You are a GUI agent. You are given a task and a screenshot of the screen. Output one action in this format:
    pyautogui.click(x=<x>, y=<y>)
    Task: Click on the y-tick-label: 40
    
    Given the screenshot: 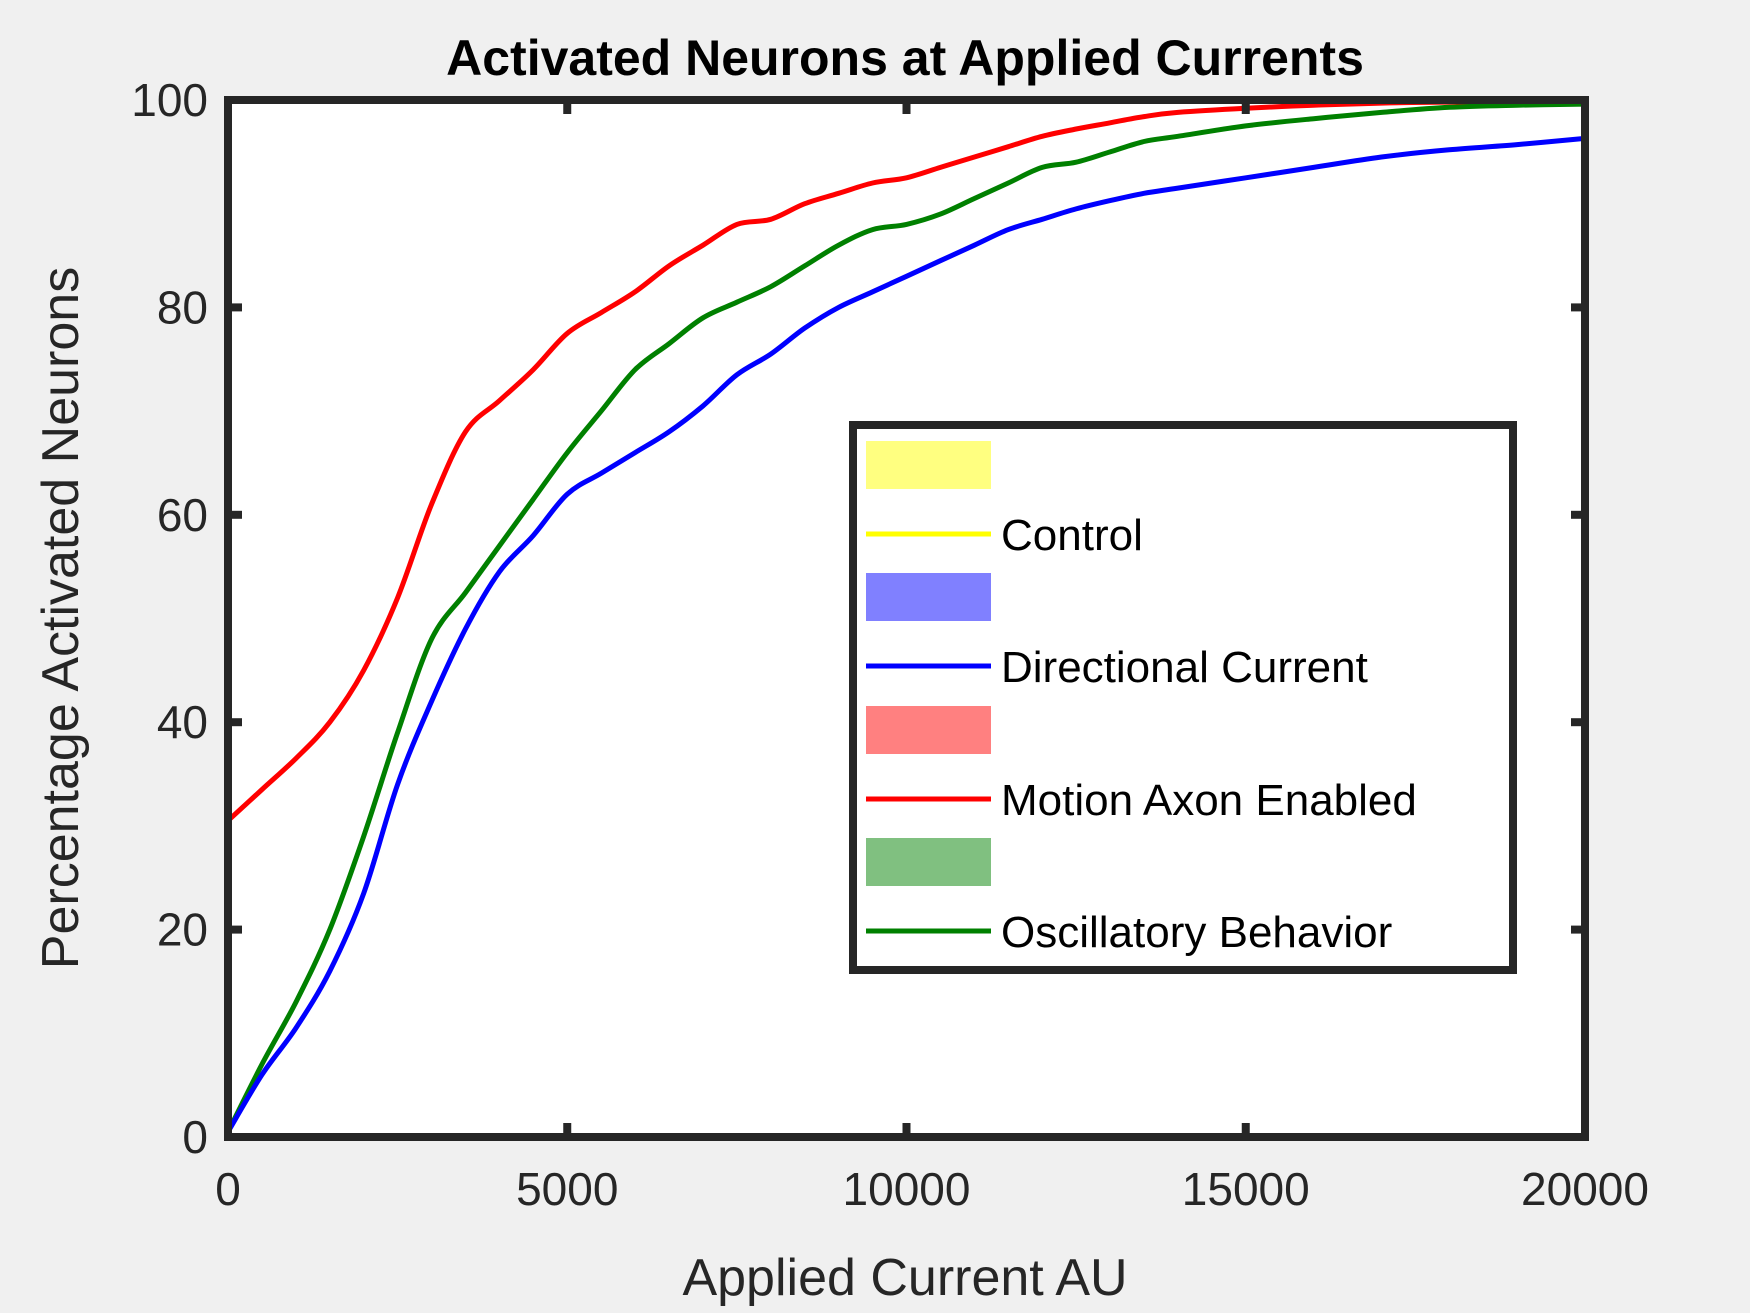 What is the action you would take?
    pyautogui.click(x=182, y=722)
    